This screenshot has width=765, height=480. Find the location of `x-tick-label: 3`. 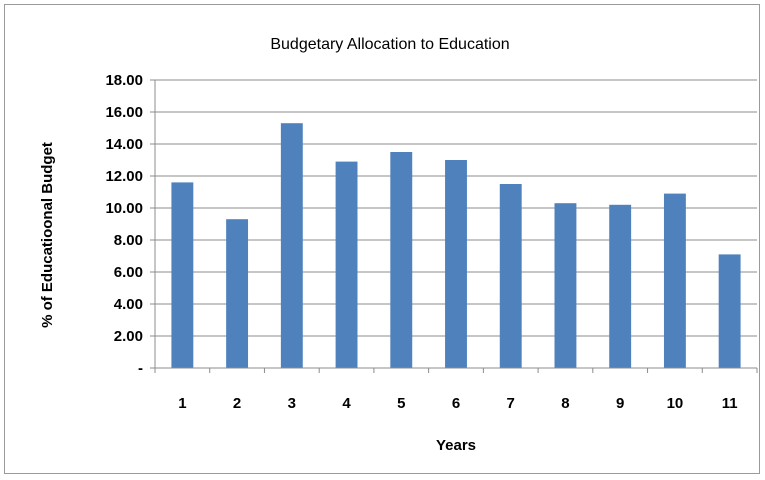

x-tick-label: 3 is located at coordinates (292, 403).